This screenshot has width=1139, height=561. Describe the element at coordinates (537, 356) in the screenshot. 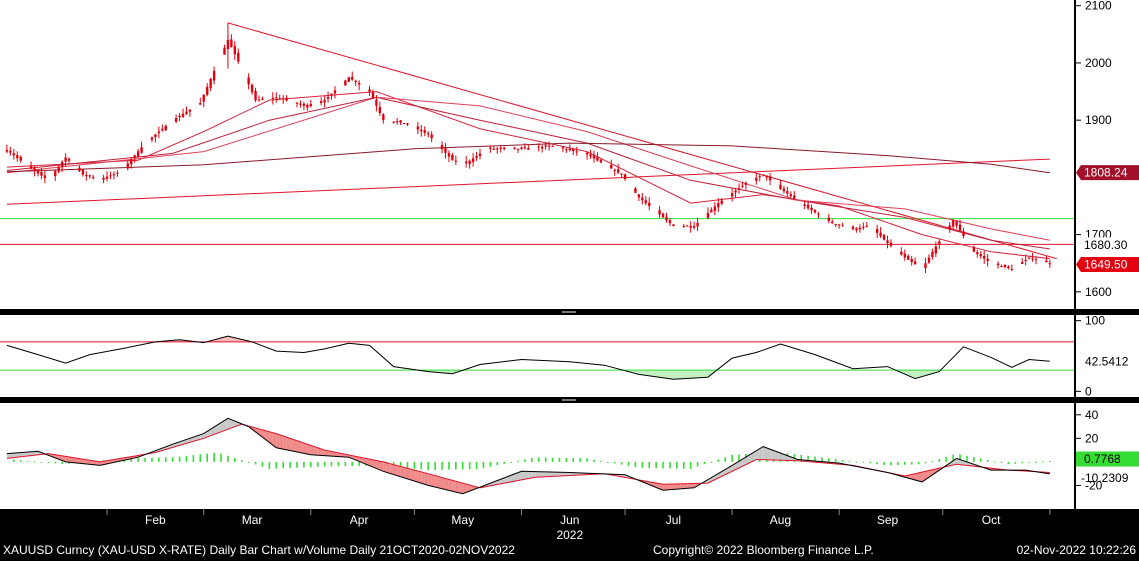

I see `rsi-panel-background` at that location.